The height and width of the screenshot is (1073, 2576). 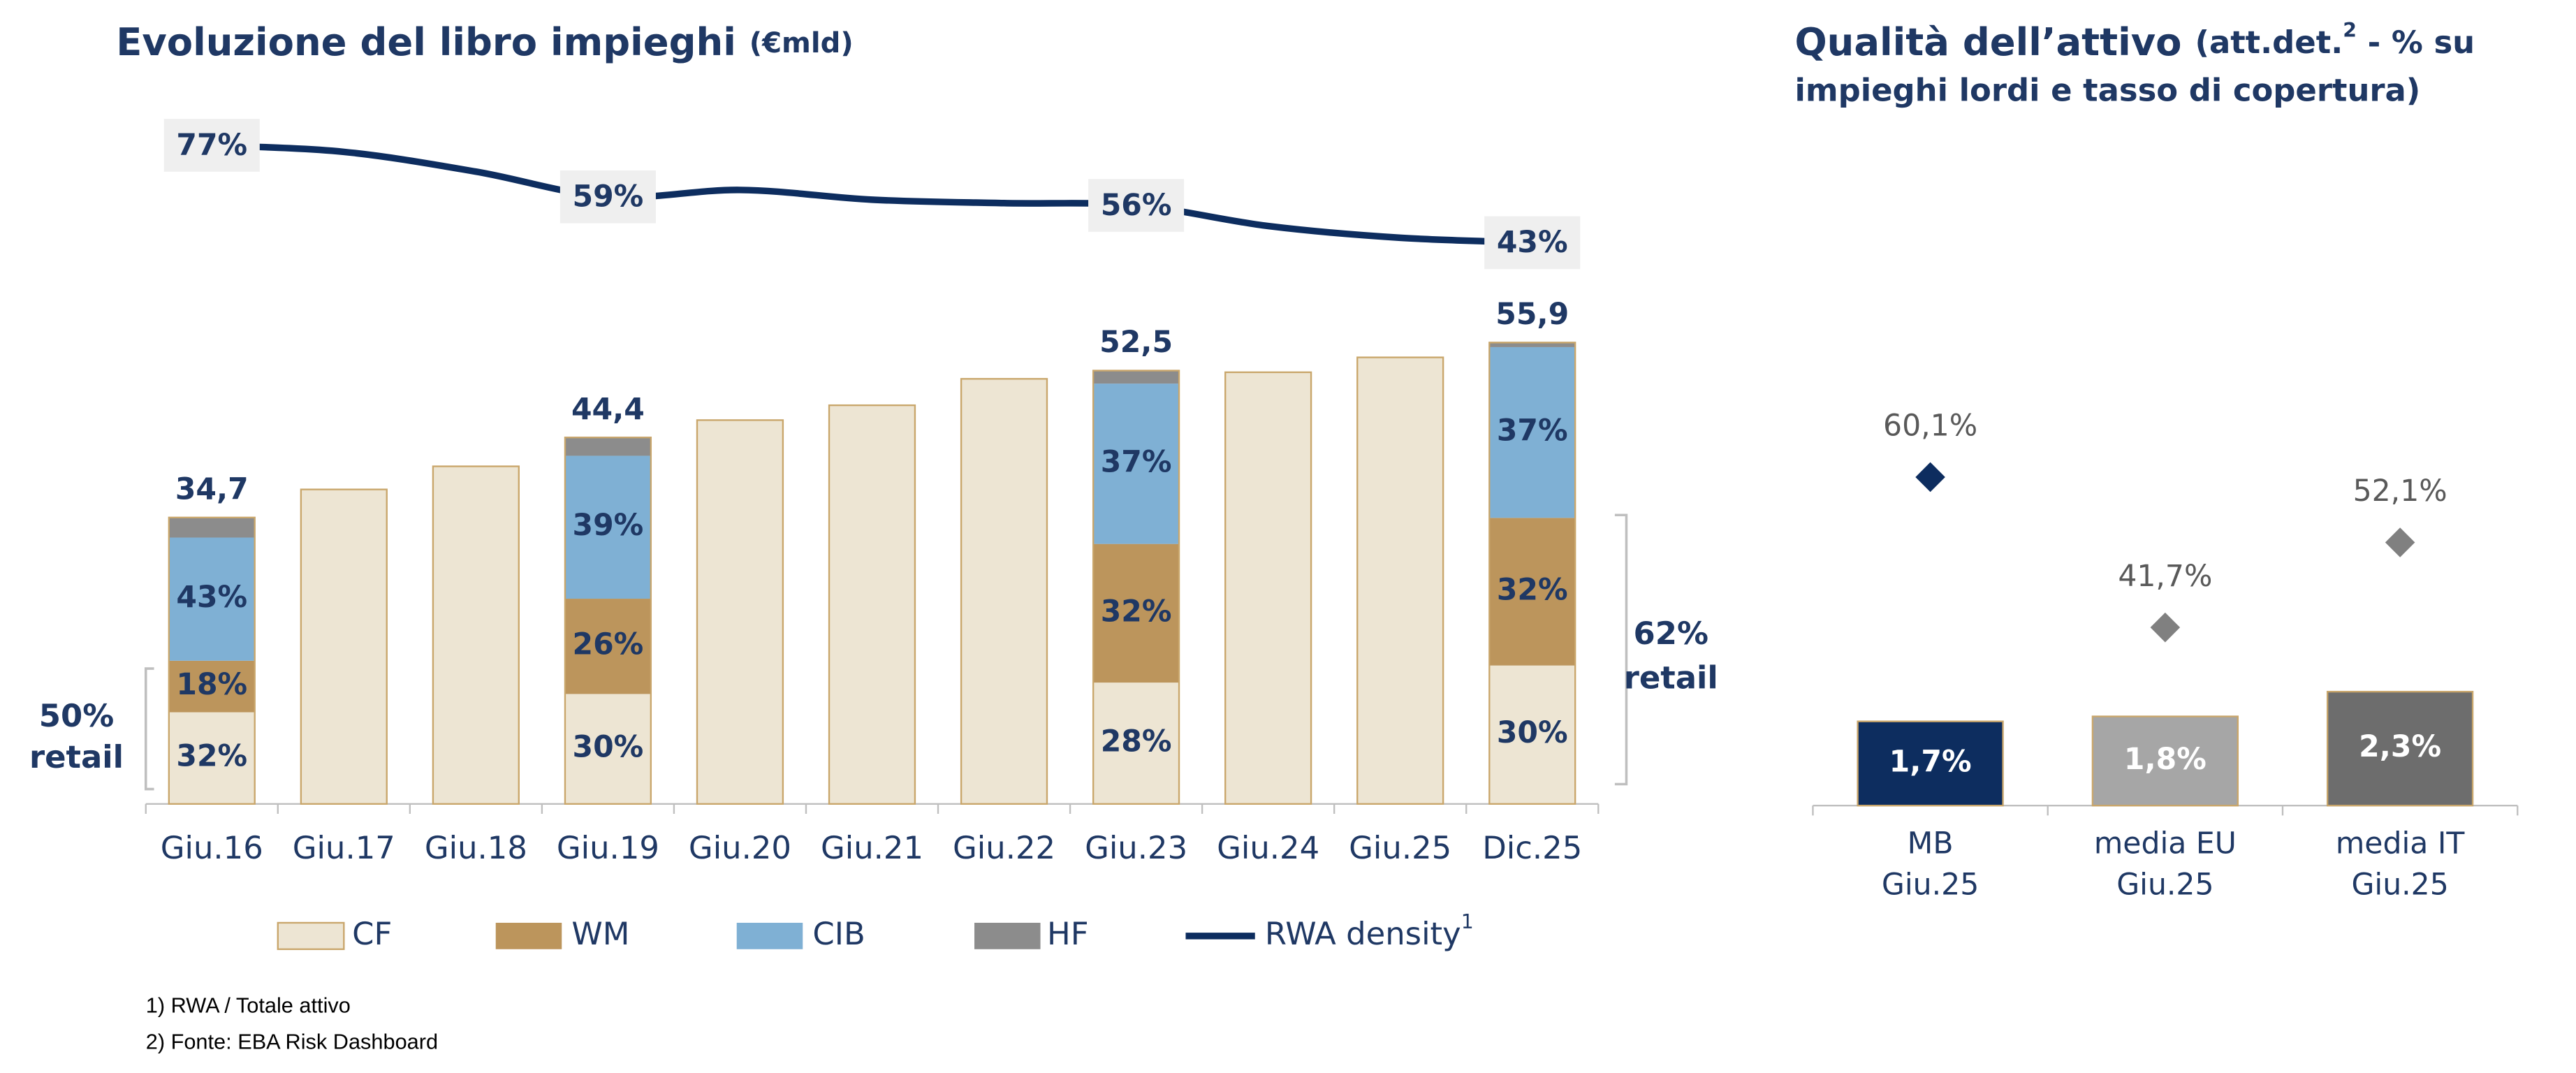 What do you see at coordinates (1467, 922) in the screenshot?
I see `superscript: 1` at bounding box center [1467, 922].